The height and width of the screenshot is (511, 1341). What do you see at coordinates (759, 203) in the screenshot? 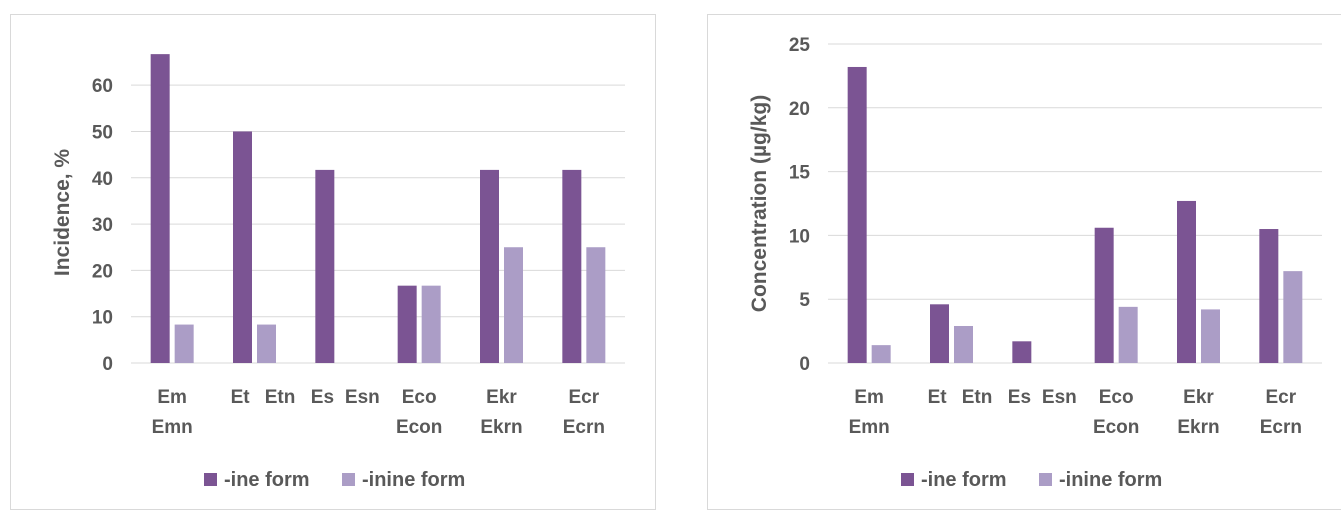
I see `y-axis-label: Concentration (µg/kg)` at bounding box center [759, 203].